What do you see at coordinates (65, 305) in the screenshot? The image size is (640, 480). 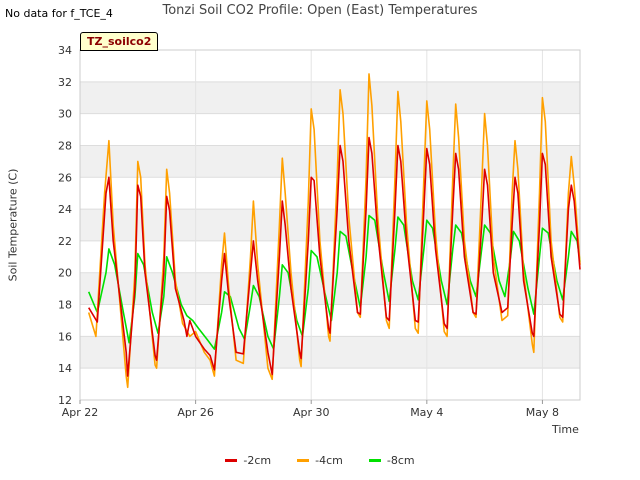 I see `y-tick-label: 18` at bounding box center [65, 305].